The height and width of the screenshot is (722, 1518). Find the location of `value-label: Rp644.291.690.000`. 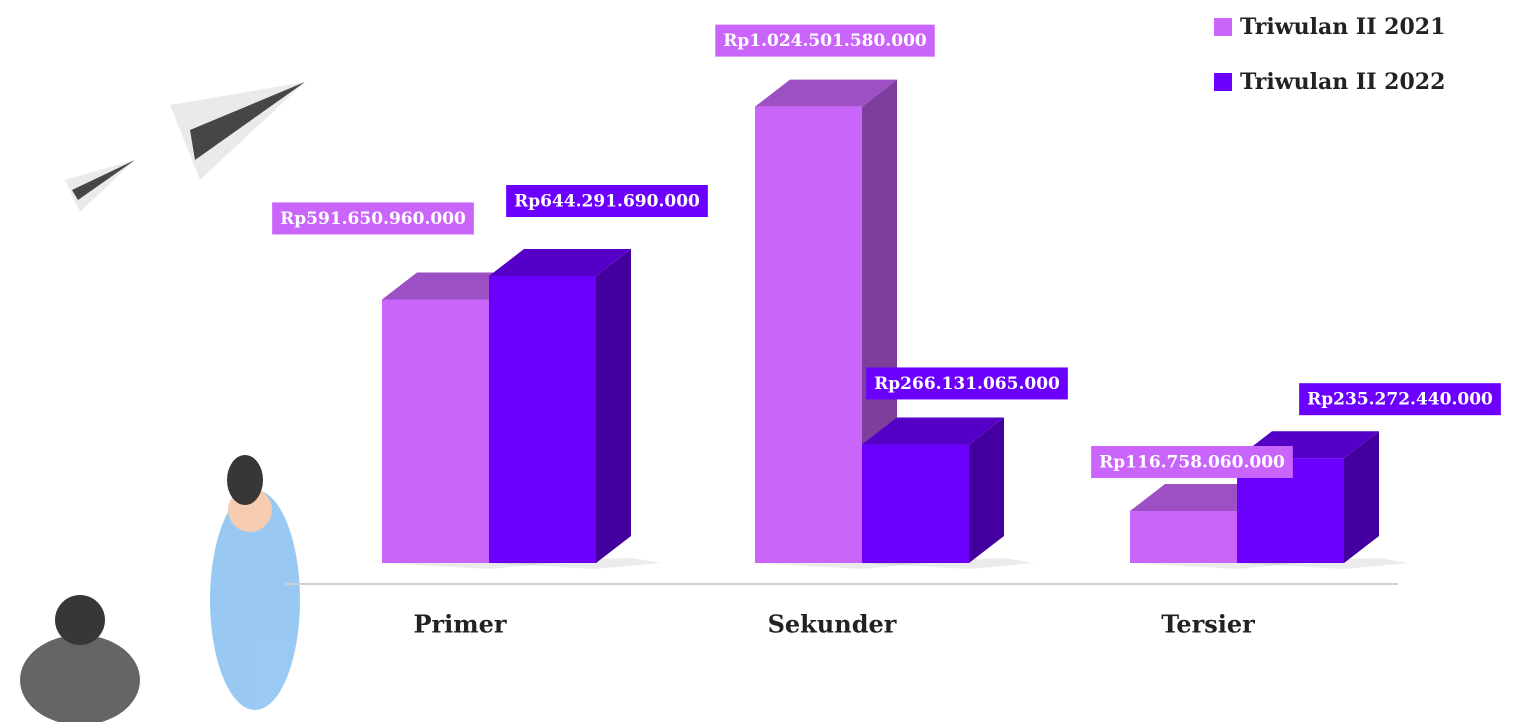

value-label: Rp644.291.690.000 is located at coordinates (607, 201).